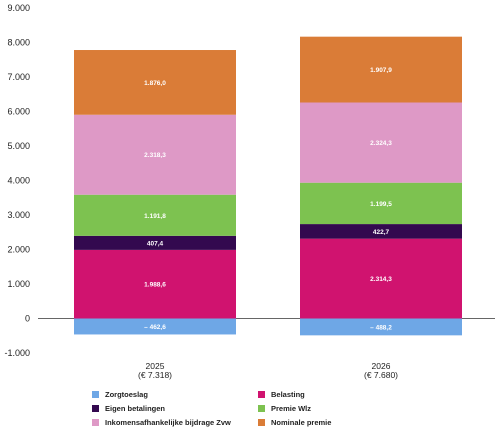 The image size is (500, 434). I want to click on data-label: – 488,2, so click(381, 327).